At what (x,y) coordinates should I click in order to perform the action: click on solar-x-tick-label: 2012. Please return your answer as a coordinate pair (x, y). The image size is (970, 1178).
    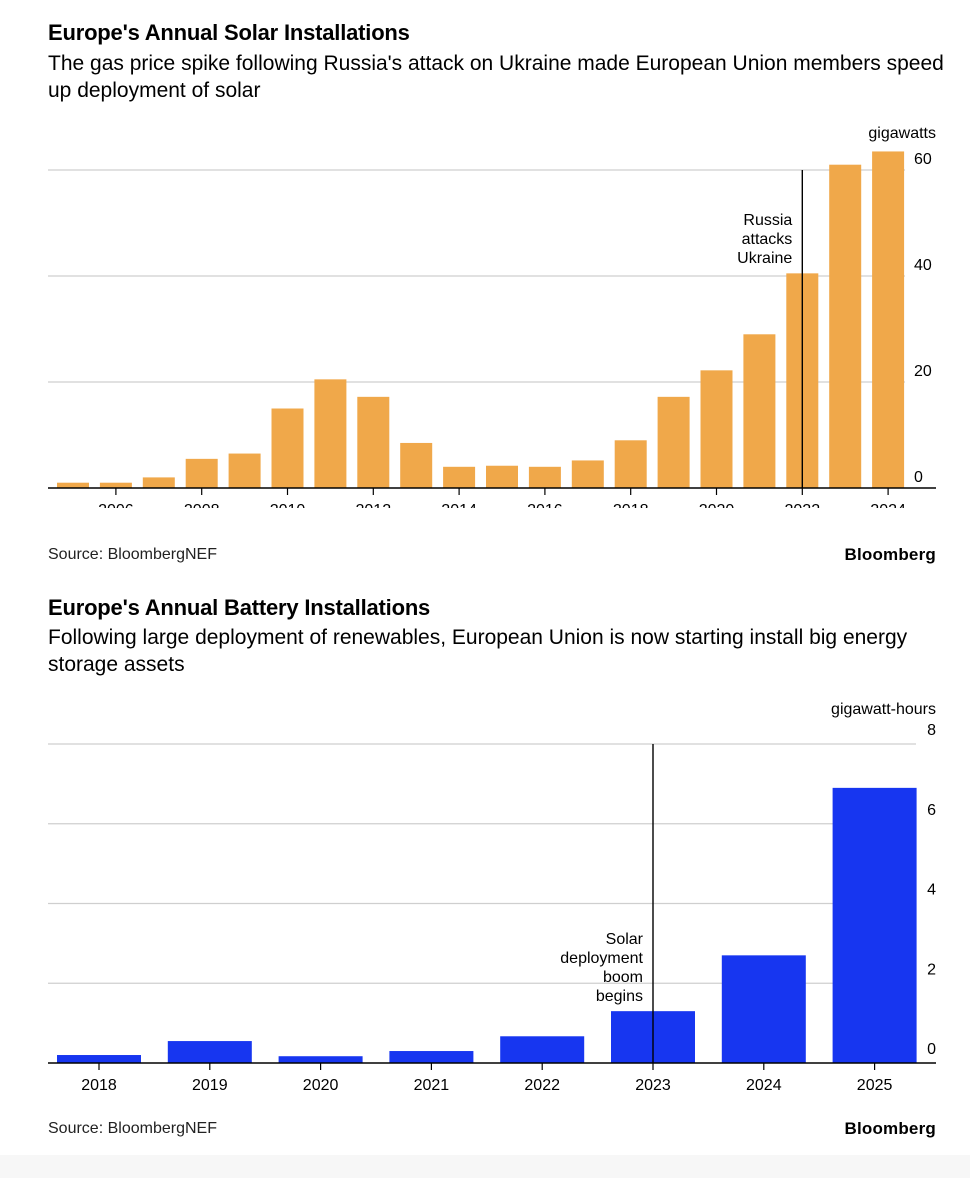
    Looking at the image, I should click on (374, 505).